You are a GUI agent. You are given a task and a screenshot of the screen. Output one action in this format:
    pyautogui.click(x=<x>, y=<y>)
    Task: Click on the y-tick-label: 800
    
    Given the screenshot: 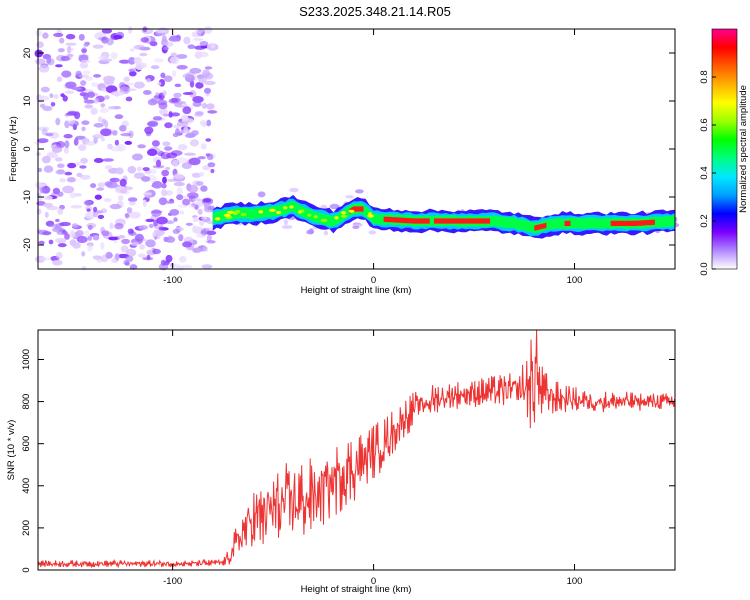 What is the action you would take?
    pyautogui.click(x=26, y=402)
    